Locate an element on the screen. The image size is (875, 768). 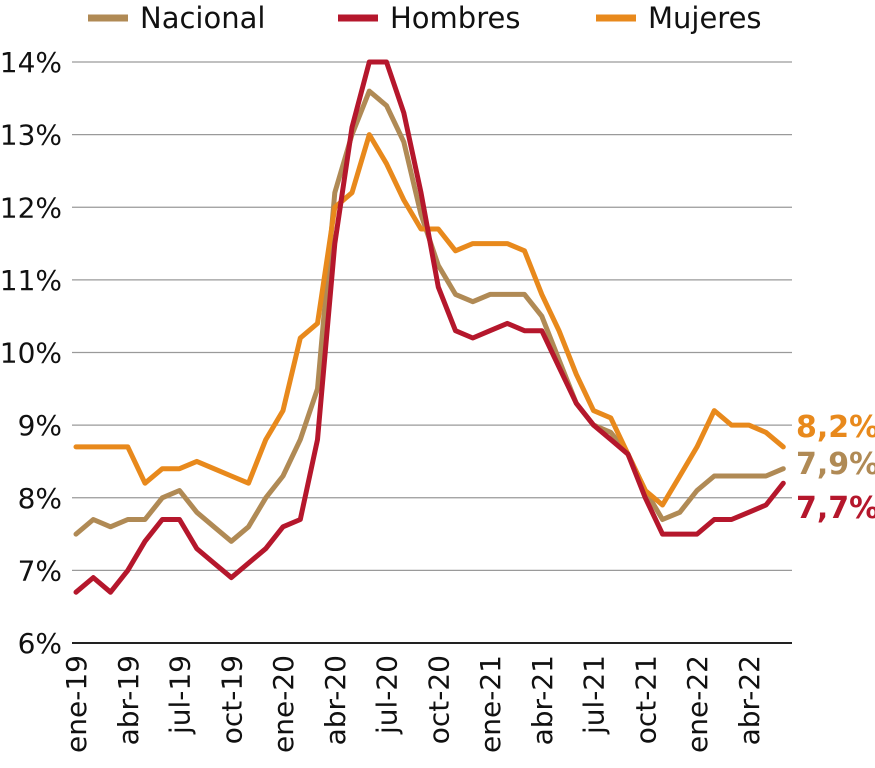
y-tick-label: 8% is located at coordinates (40, 498).